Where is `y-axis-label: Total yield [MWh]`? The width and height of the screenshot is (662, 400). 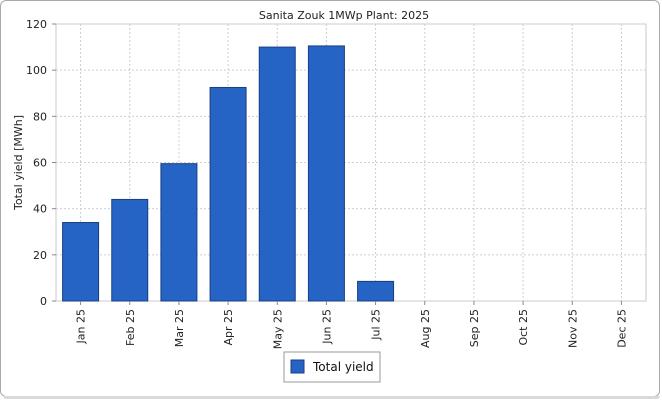
y-axis-label: Total yield [MWh] is located at coordinates (18, 163).